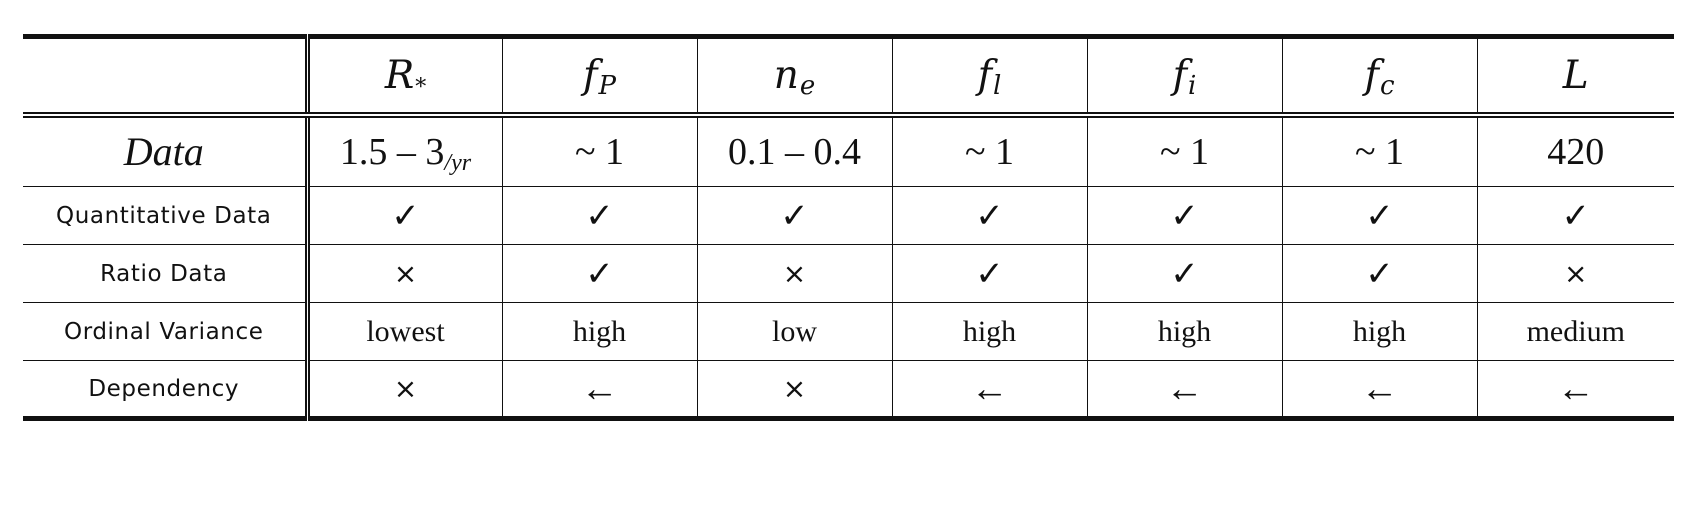 The width and height of the screenshot is (1697, 508). What do you see at coordinates (1575, 331) in the screenshot?
I see `variance-value: medium` at bounding box center [1575, 331].